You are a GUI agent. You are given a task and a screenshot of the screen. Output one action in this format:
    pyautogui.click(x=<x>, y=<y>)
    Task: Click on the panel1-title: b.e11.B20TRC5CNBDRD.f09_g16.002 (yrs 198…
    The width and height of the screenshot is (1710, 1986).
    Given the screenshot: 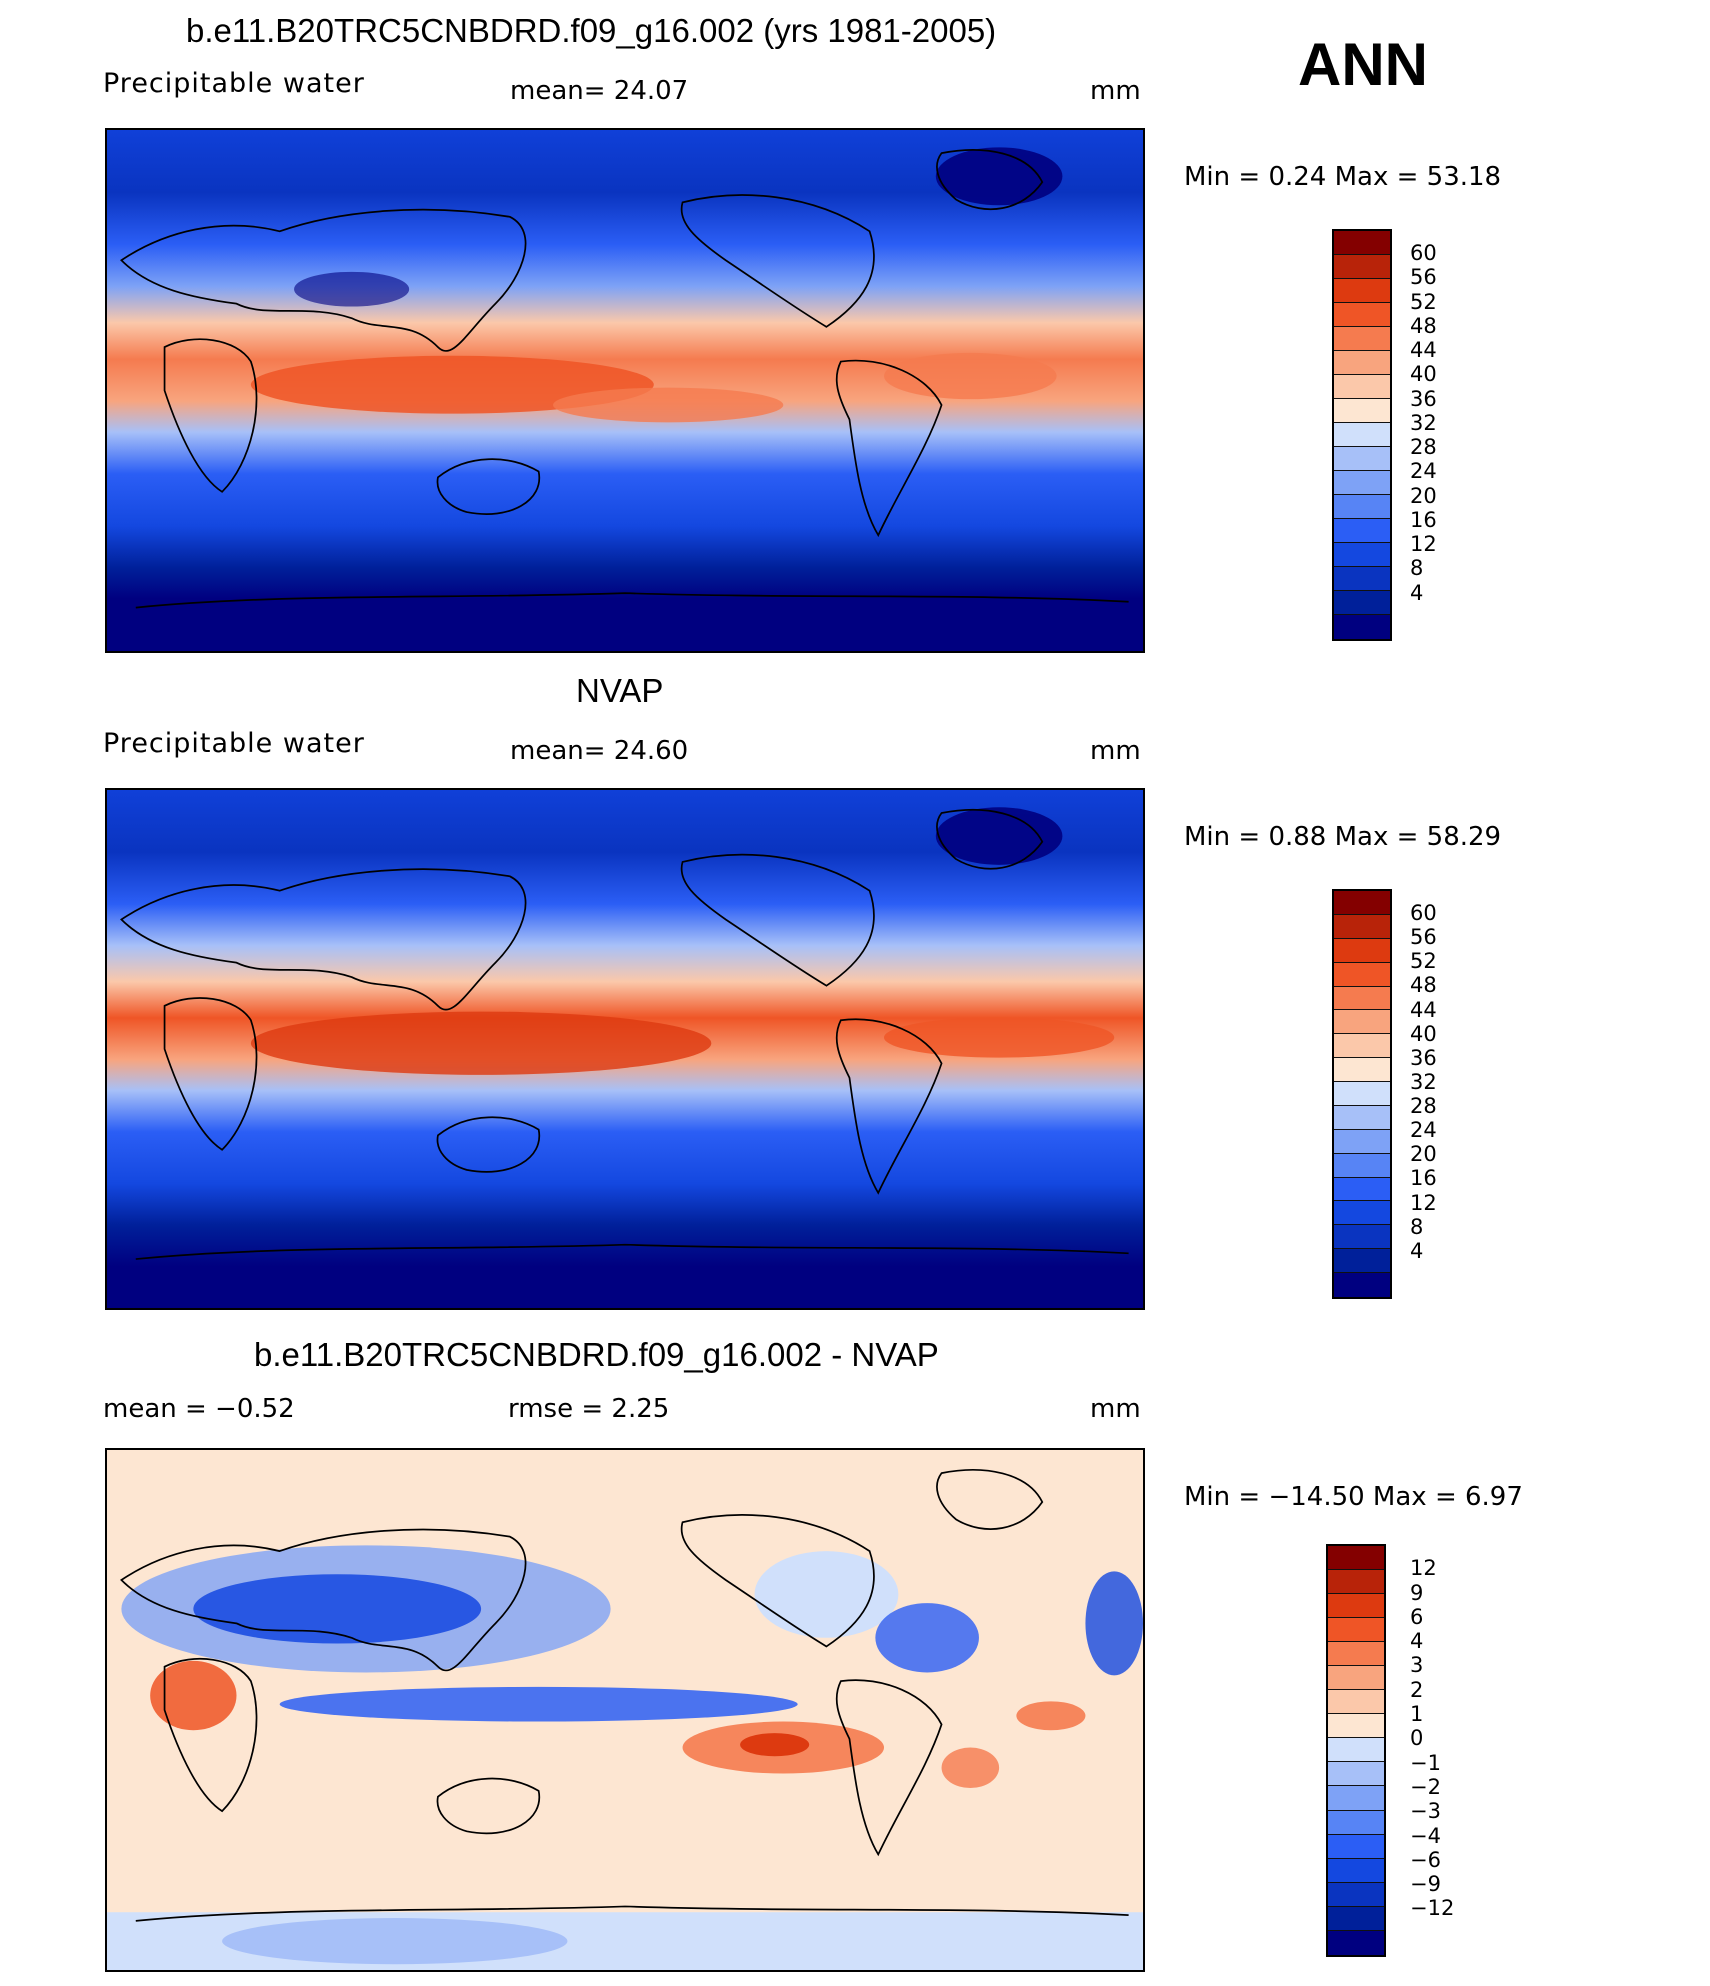 What is the action you would take?
    pyautogui.click(x=591, y=30)
    